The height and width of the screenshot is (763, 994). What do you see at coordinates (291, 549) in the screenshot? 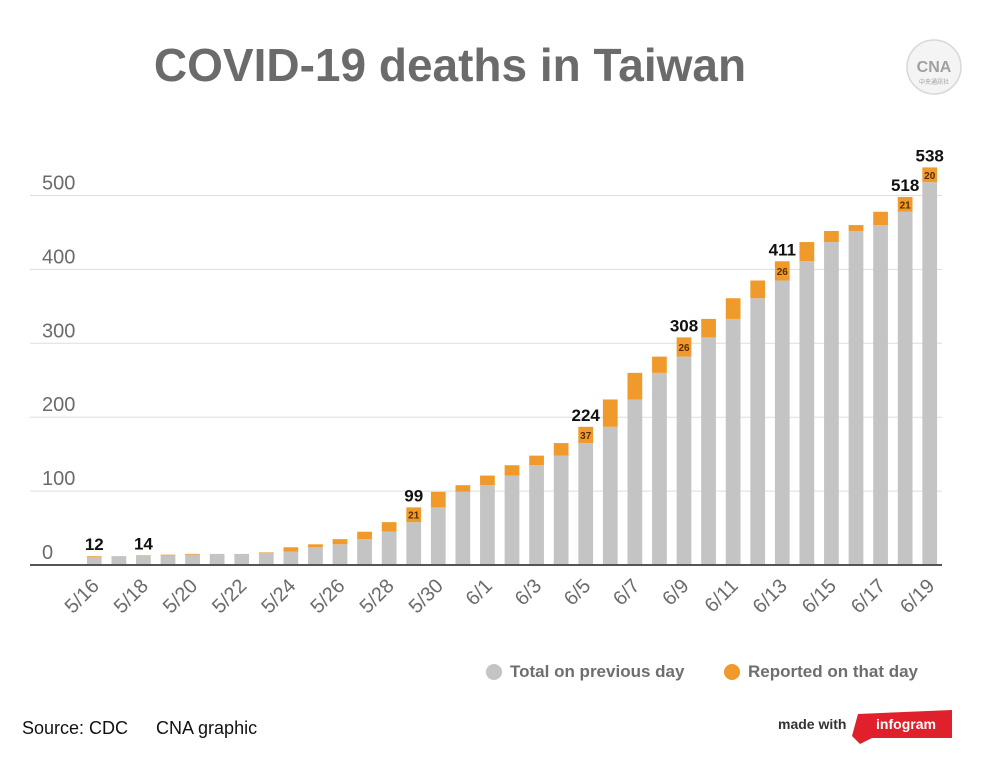
I see `bar-reported-5/24` at bounding box center [291, 549].